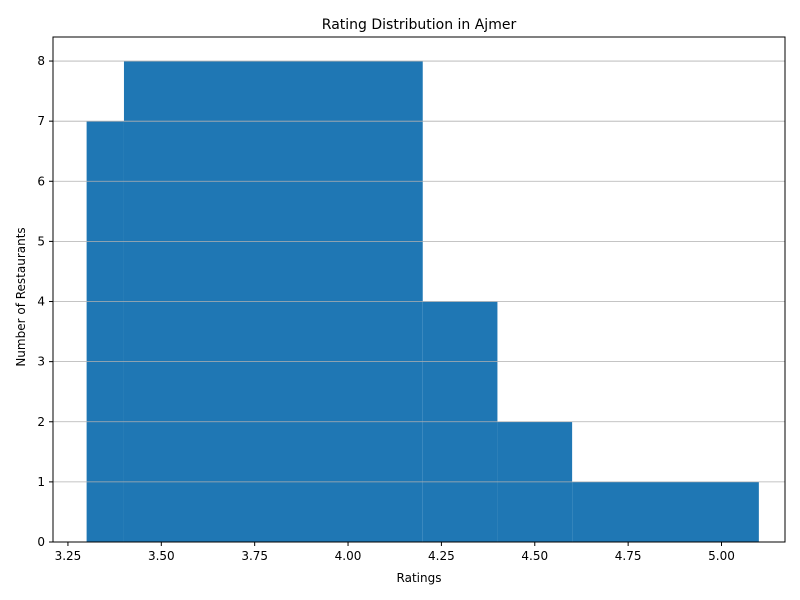 This screenshot has width=800, height=600. What do you see at coordinates (41, 542) in the screenshot?
I see `y-tick-label-0: 0` at bounding box center [41, 542].